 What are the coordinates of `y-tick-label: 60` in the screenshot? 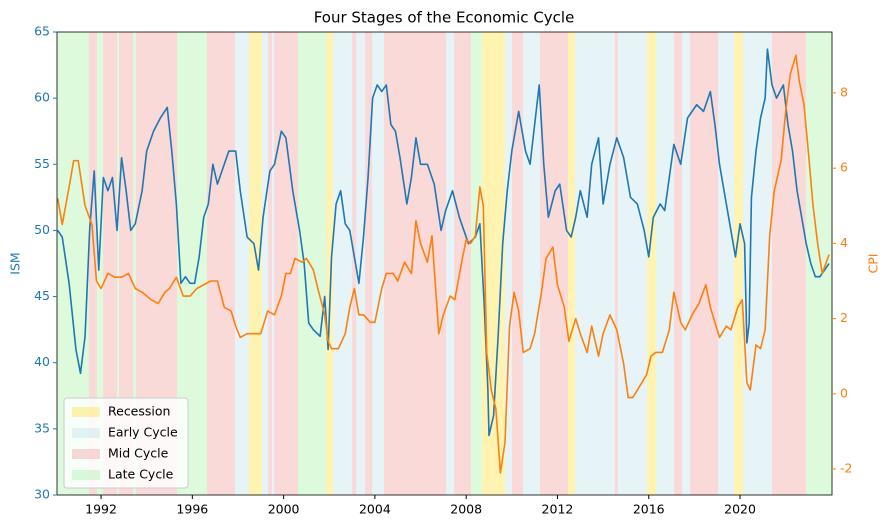 It's located at (42, 97).